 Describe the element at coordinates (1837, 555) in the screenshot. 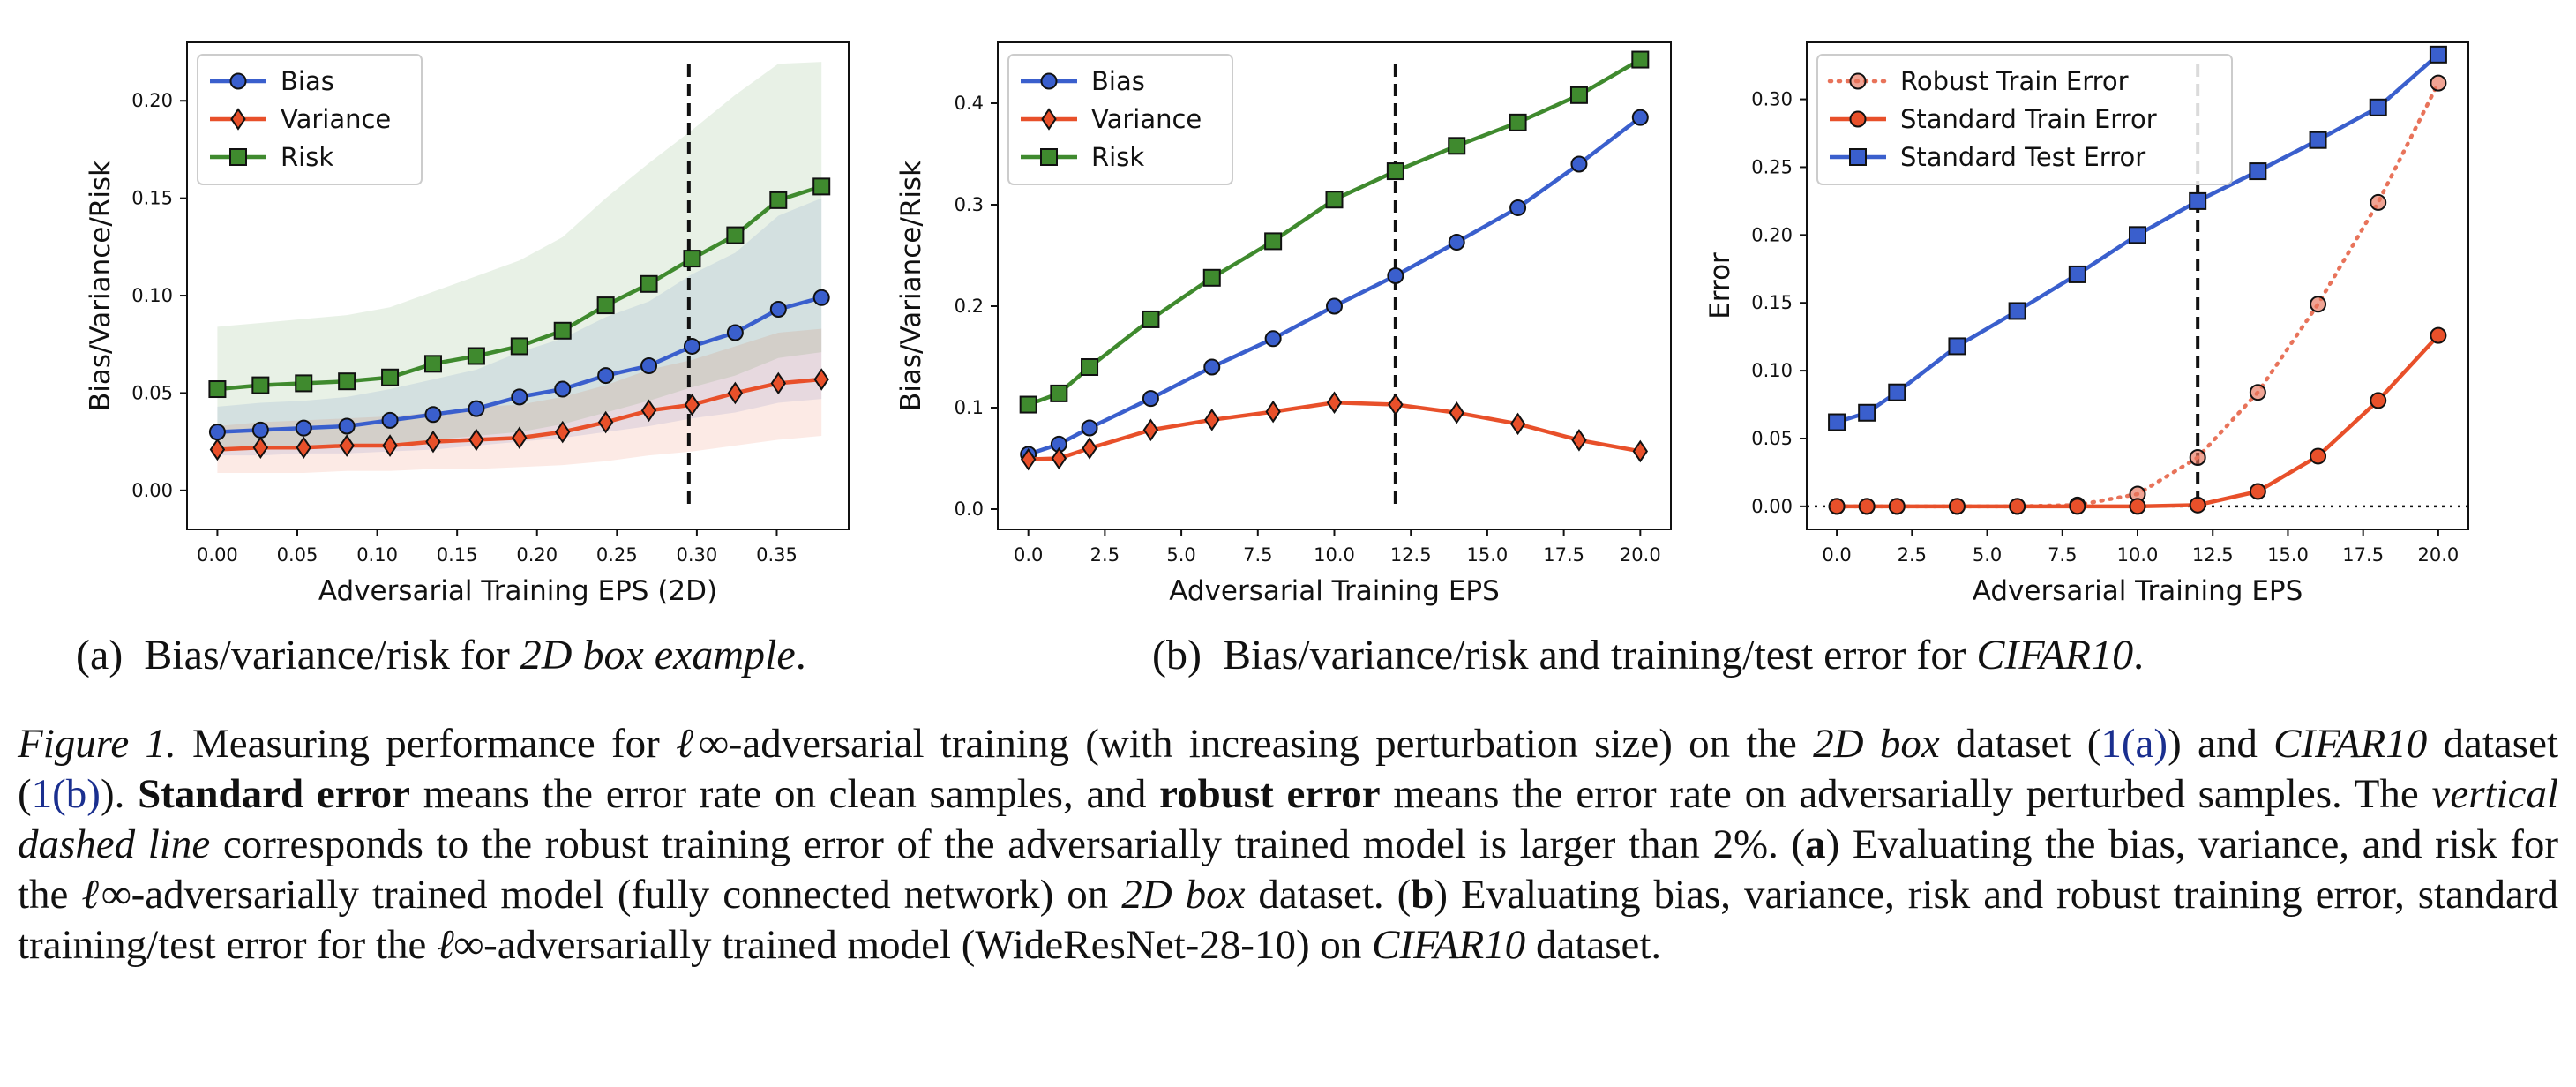

I see `chart-c-xtick-label: 0.0` at that location.